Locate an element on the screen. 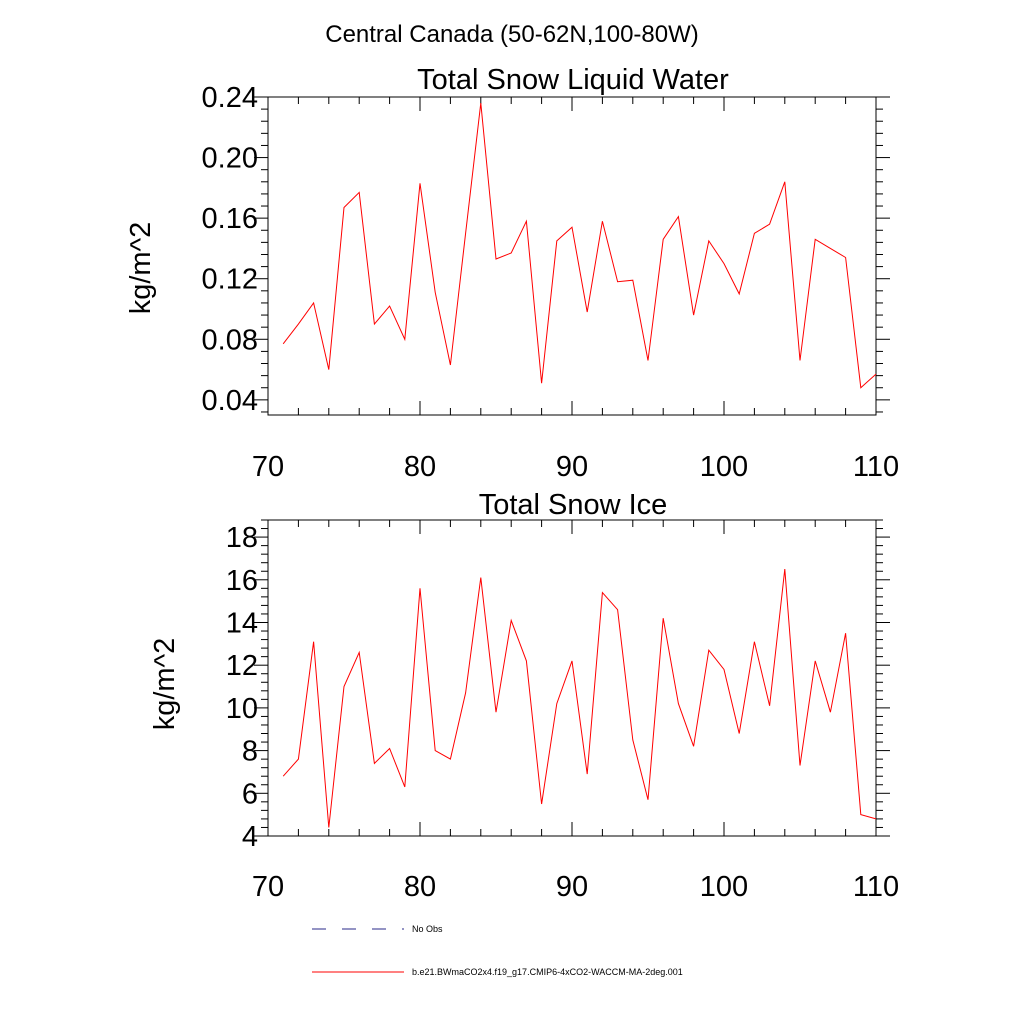 The height and width of the screenshot is (1024, 1024). y-tick-label: 0.16 is located at coordinates (230, 219).